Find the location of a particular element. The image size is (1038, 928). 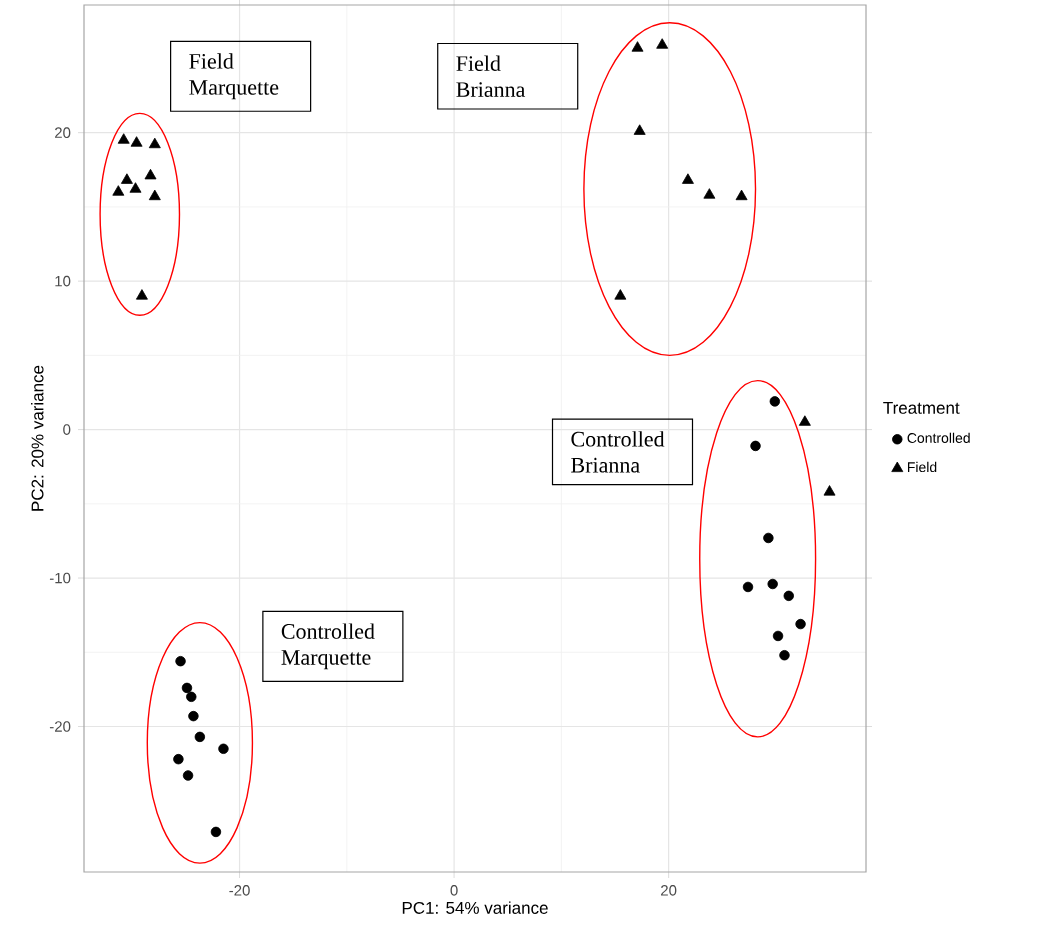

annotation: Field Brianna is located at coordinates (491, 76).